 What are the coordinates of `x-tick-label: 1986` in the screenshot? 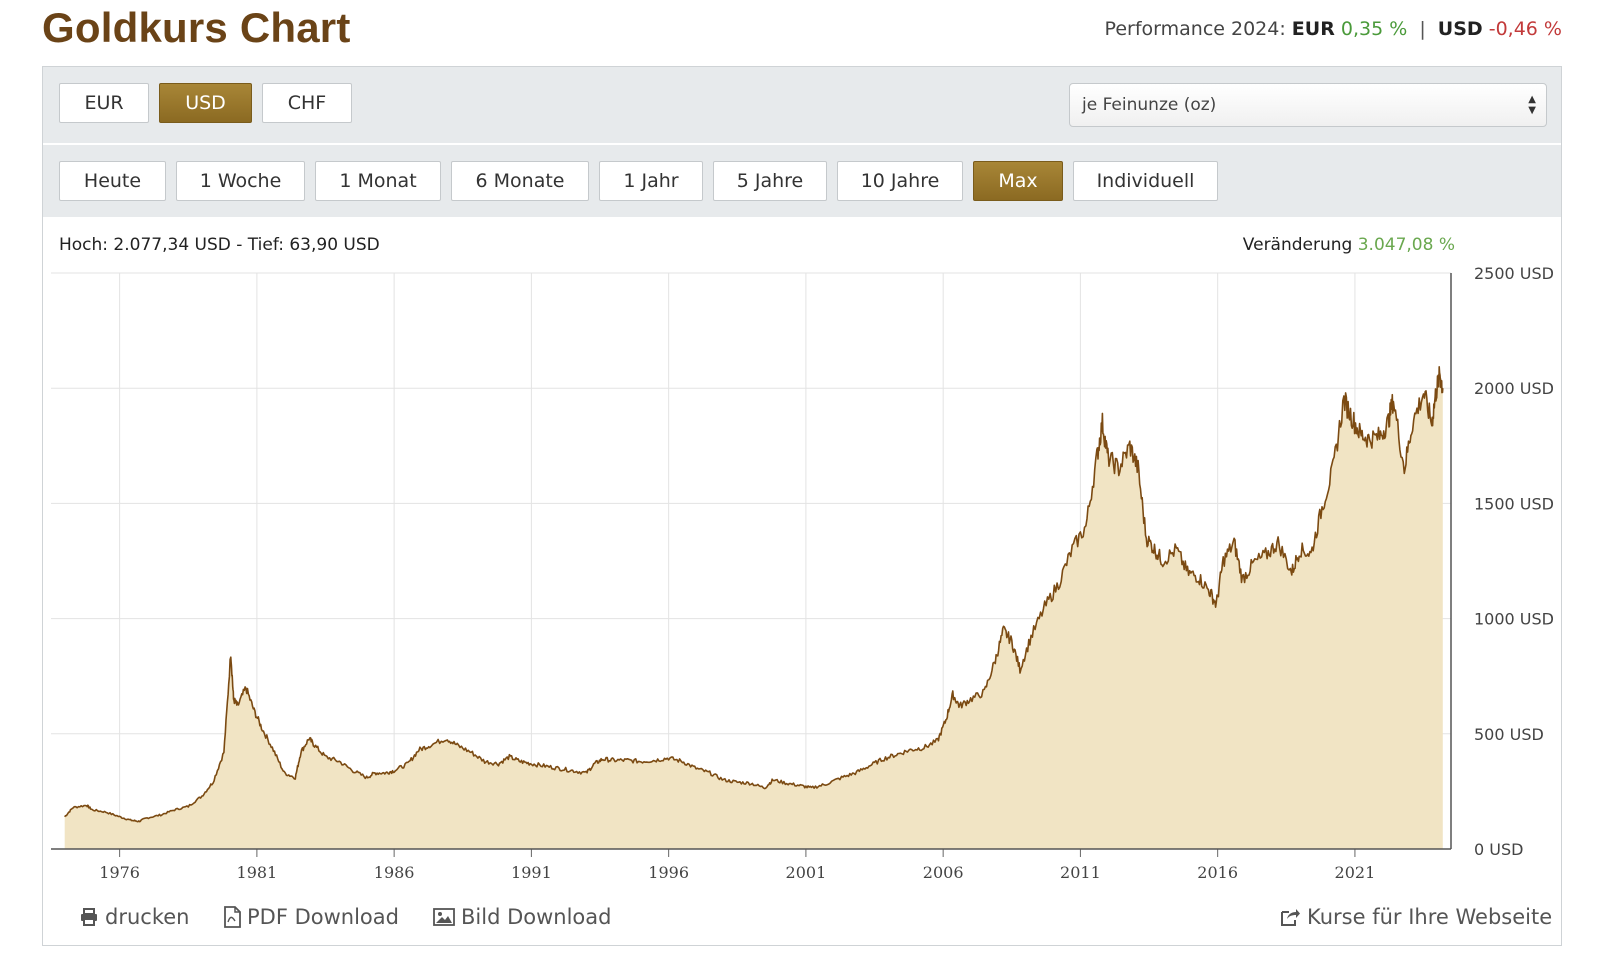 It's located at (394, 872).